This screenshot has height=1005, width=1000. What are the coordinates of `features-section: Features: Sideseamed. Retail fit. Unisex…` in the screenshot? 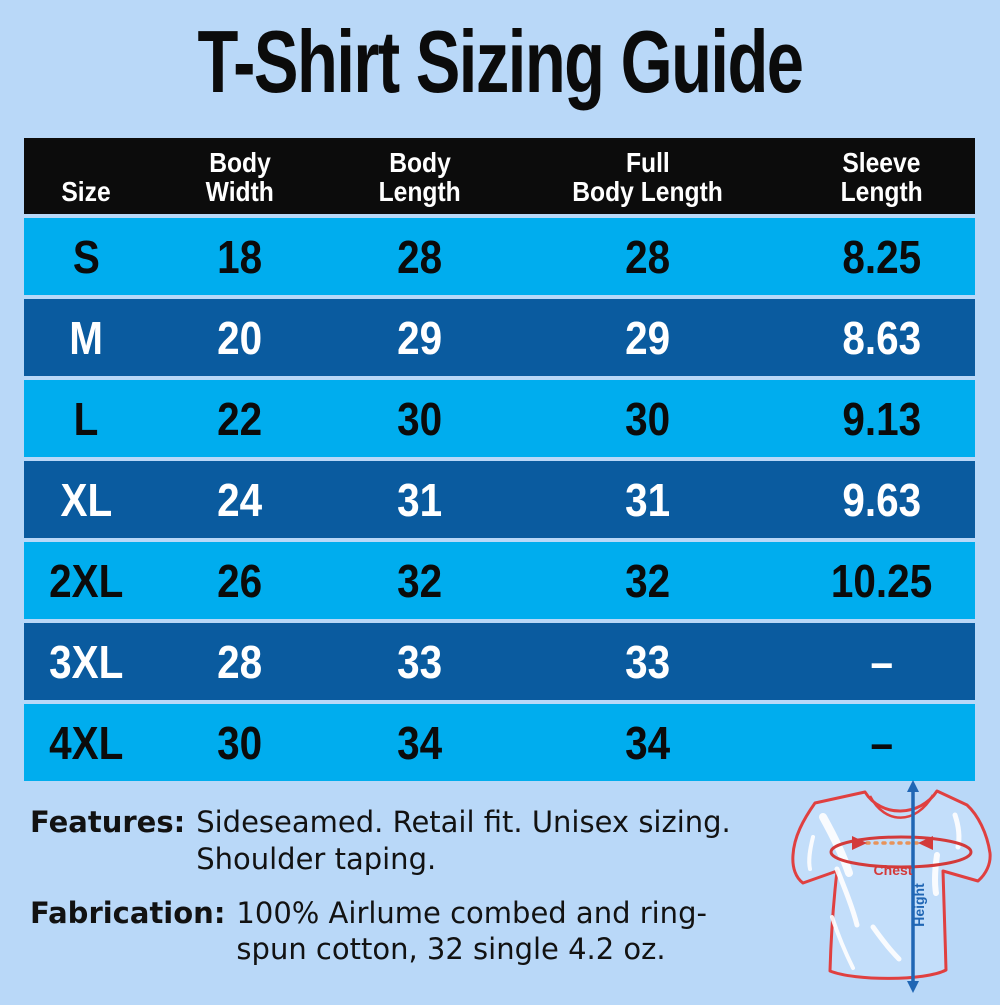 It's located at (415, 841).